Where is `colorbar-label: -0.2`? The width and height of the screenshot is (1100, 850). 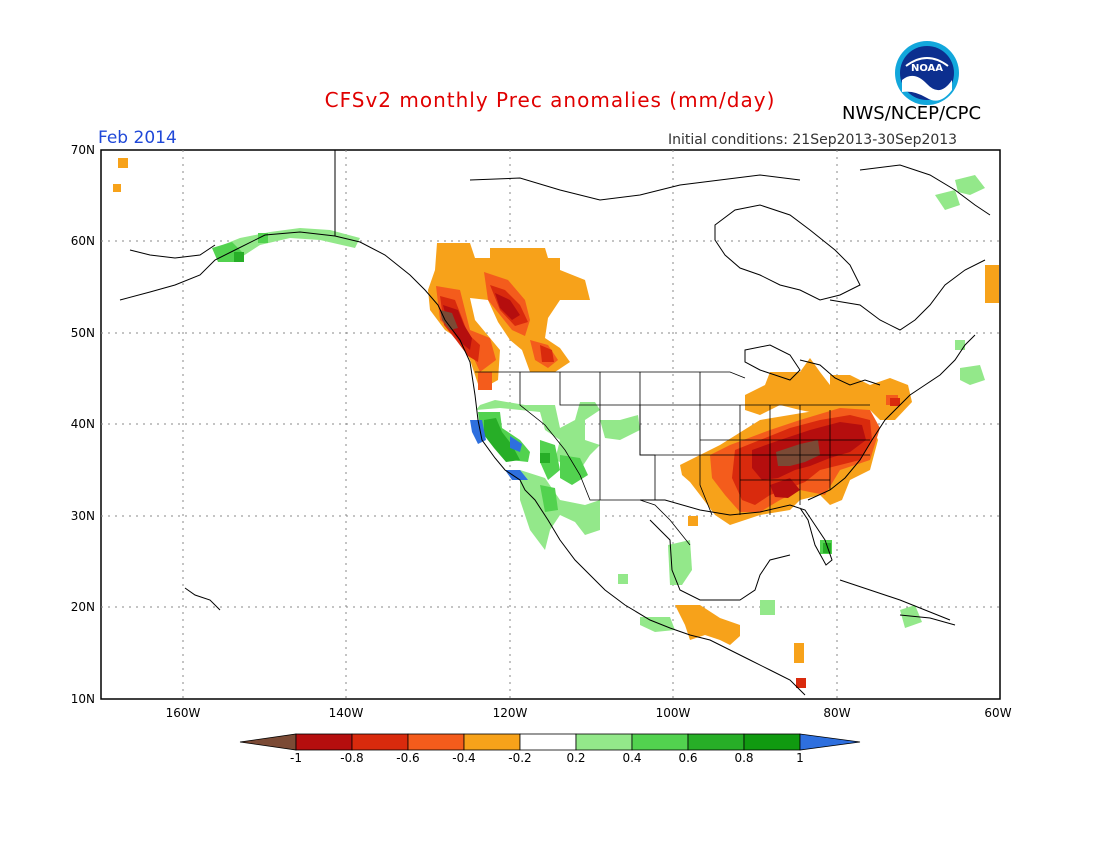 colorbar-label: -0.2 is located at coordinates (520, 758).